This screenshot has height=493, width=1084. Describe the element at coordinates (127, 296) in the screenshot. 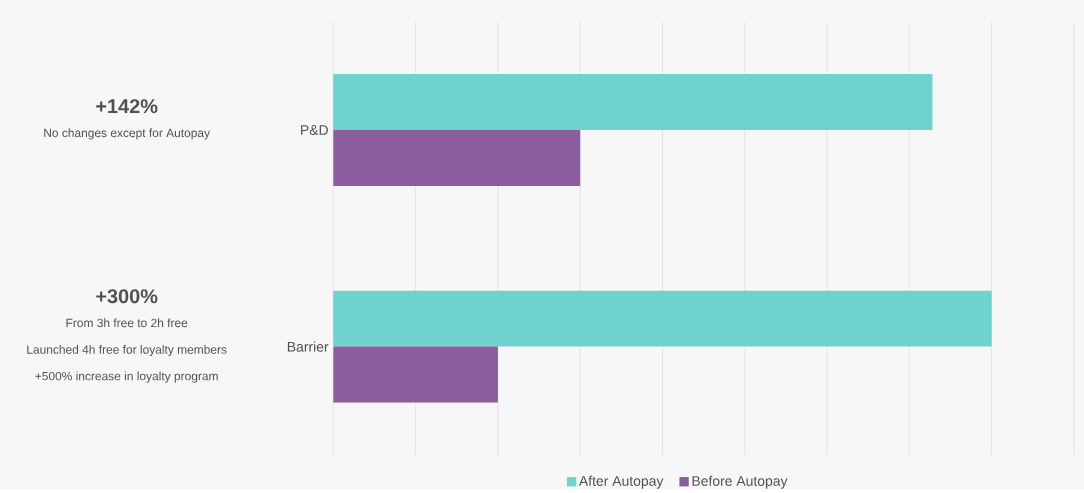

I see `text: +300%` at that location.